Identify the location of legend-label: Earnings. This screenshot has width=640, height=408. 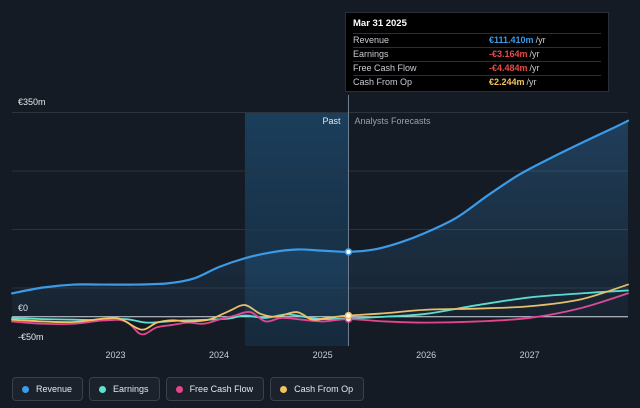
(131, 389).